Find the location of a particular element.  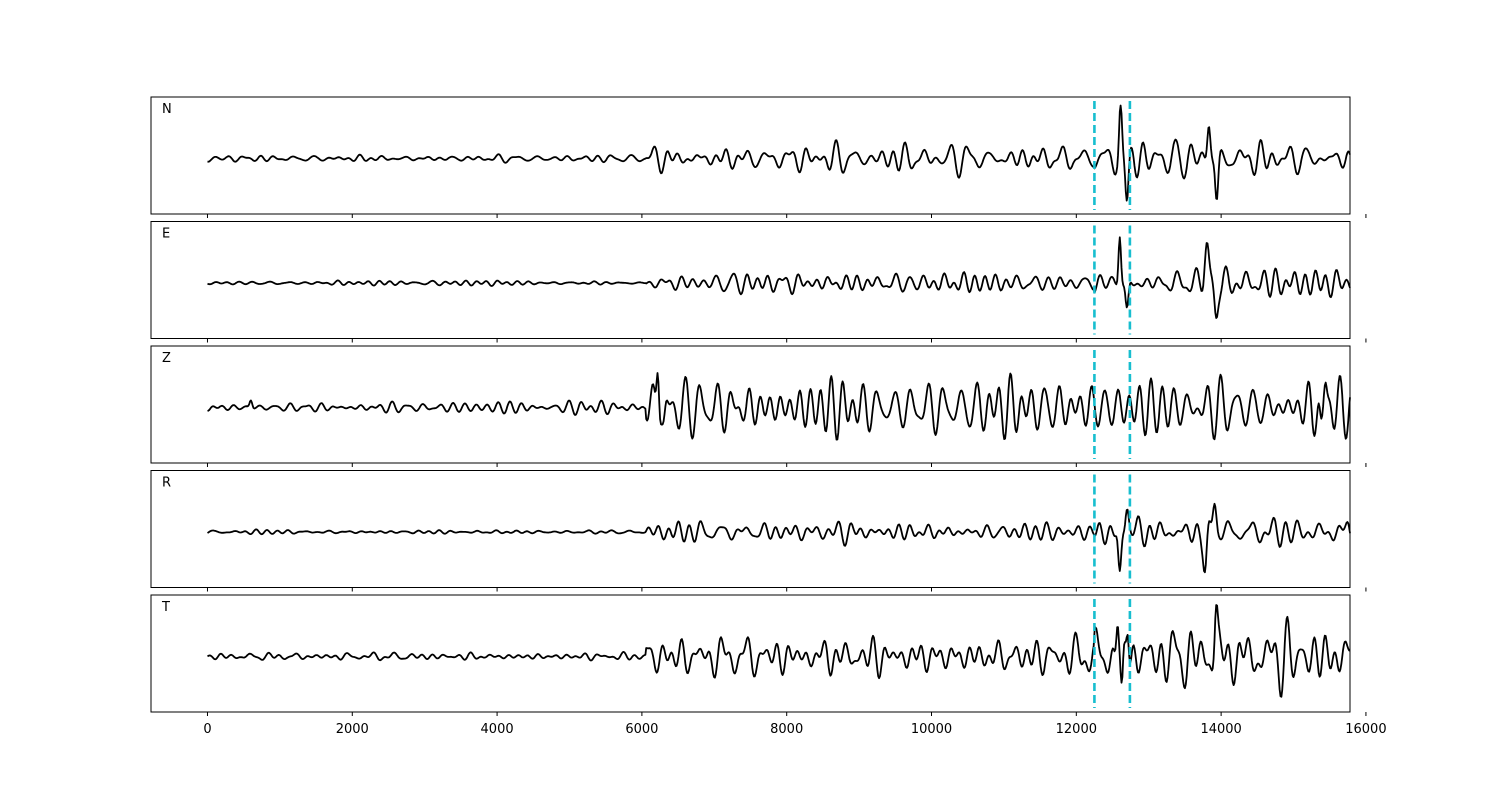

panel-T: T is located at coordinates (758, 655).